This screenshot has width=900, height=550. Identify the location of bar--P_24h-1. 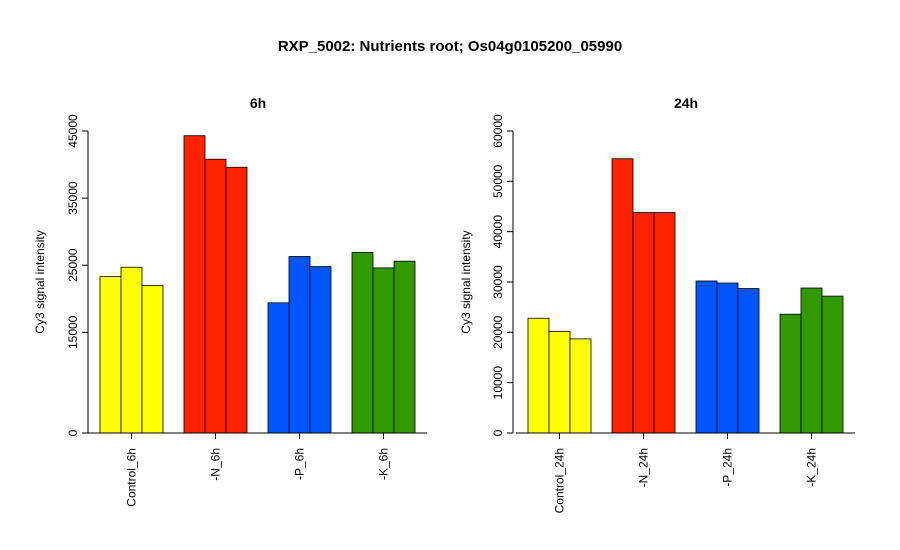
(706, 357).